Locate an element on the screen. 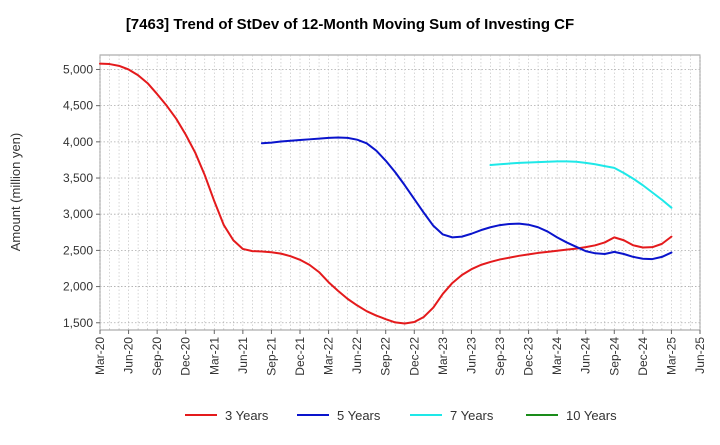 Image resolution: width=720 pixels, height=445 pixels. x-tick-label: Dec-23 is located at coordinates (529, 356).